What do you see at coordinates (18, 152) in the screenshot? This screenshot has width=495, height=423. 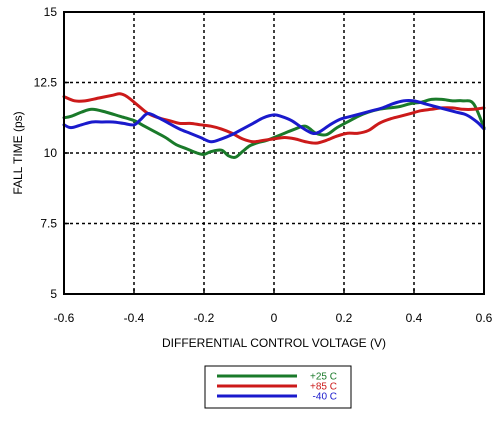 I see `y-axis-title: FALL TIME (ps)` at bounding box center [18, 152].